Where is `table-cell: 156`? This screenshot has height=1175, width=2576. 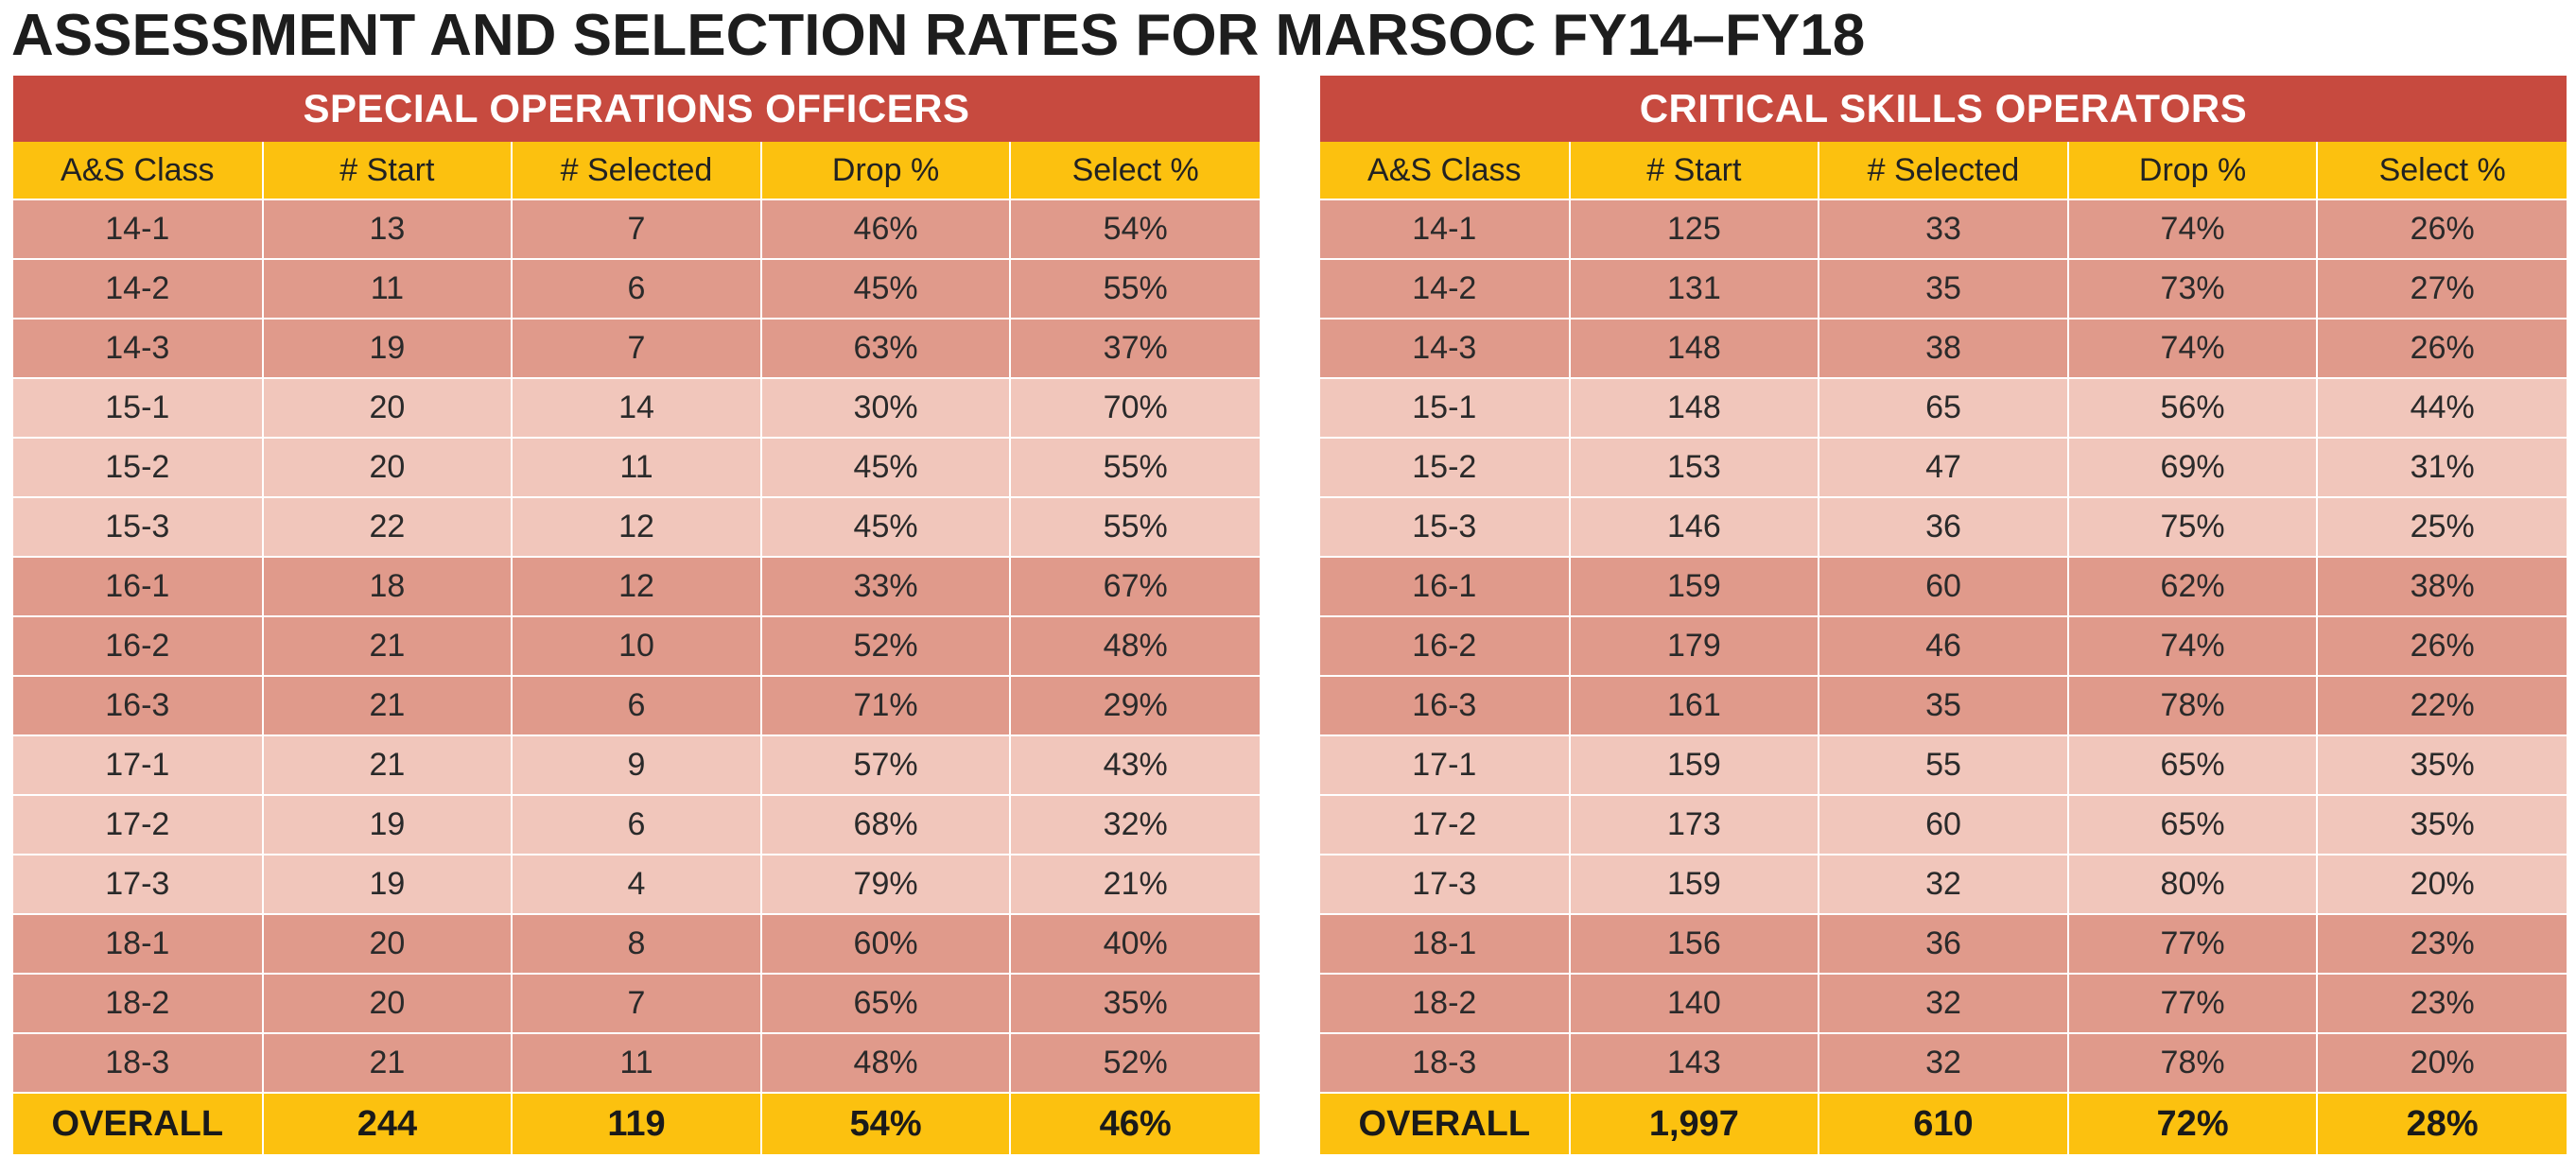
table-cell: 156 is located at coordinates (1694, 943).